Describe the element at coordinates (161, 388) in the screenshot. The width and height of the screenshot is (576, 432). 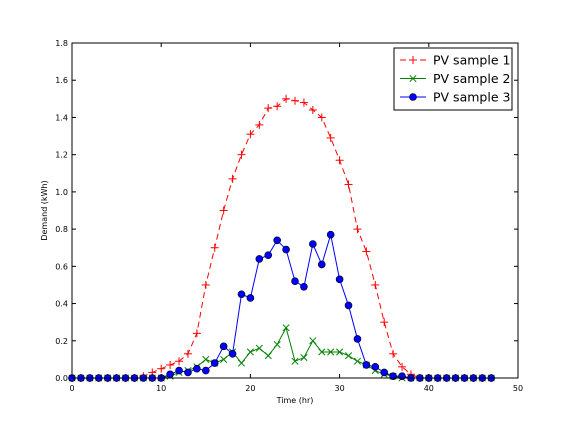
I see `x-tick-label: 10` at that location.